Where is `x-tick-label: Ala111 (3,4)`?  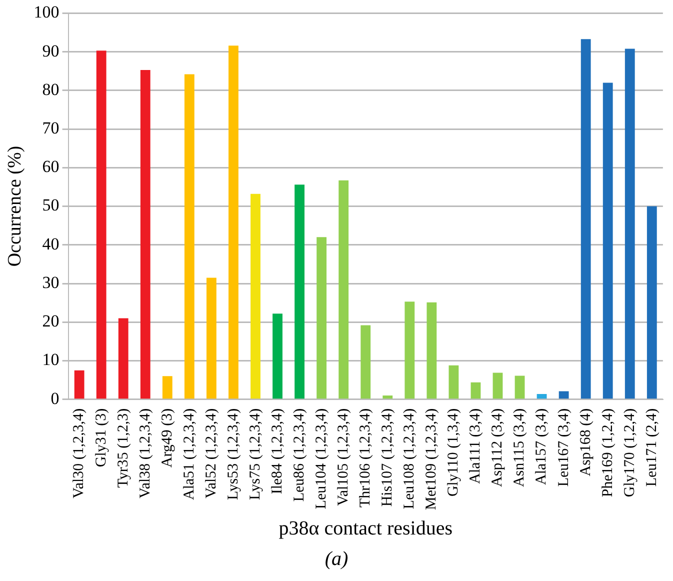
x-tick-label: Ala111 (3,4) is located at coordinates (476, 446).